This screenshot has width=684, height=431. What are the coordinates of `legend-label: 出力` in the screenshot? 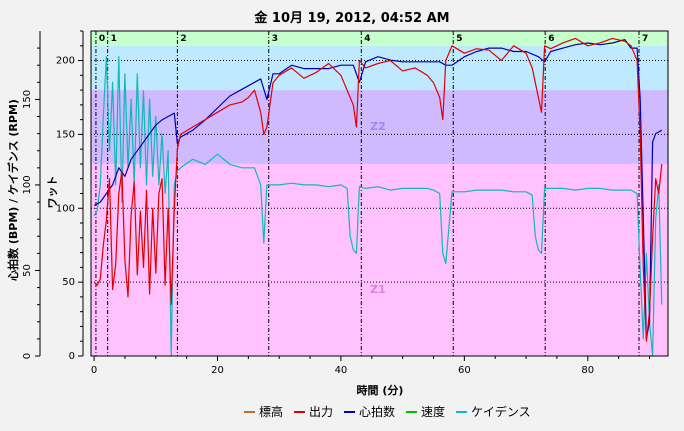 It's located at (321, 412).